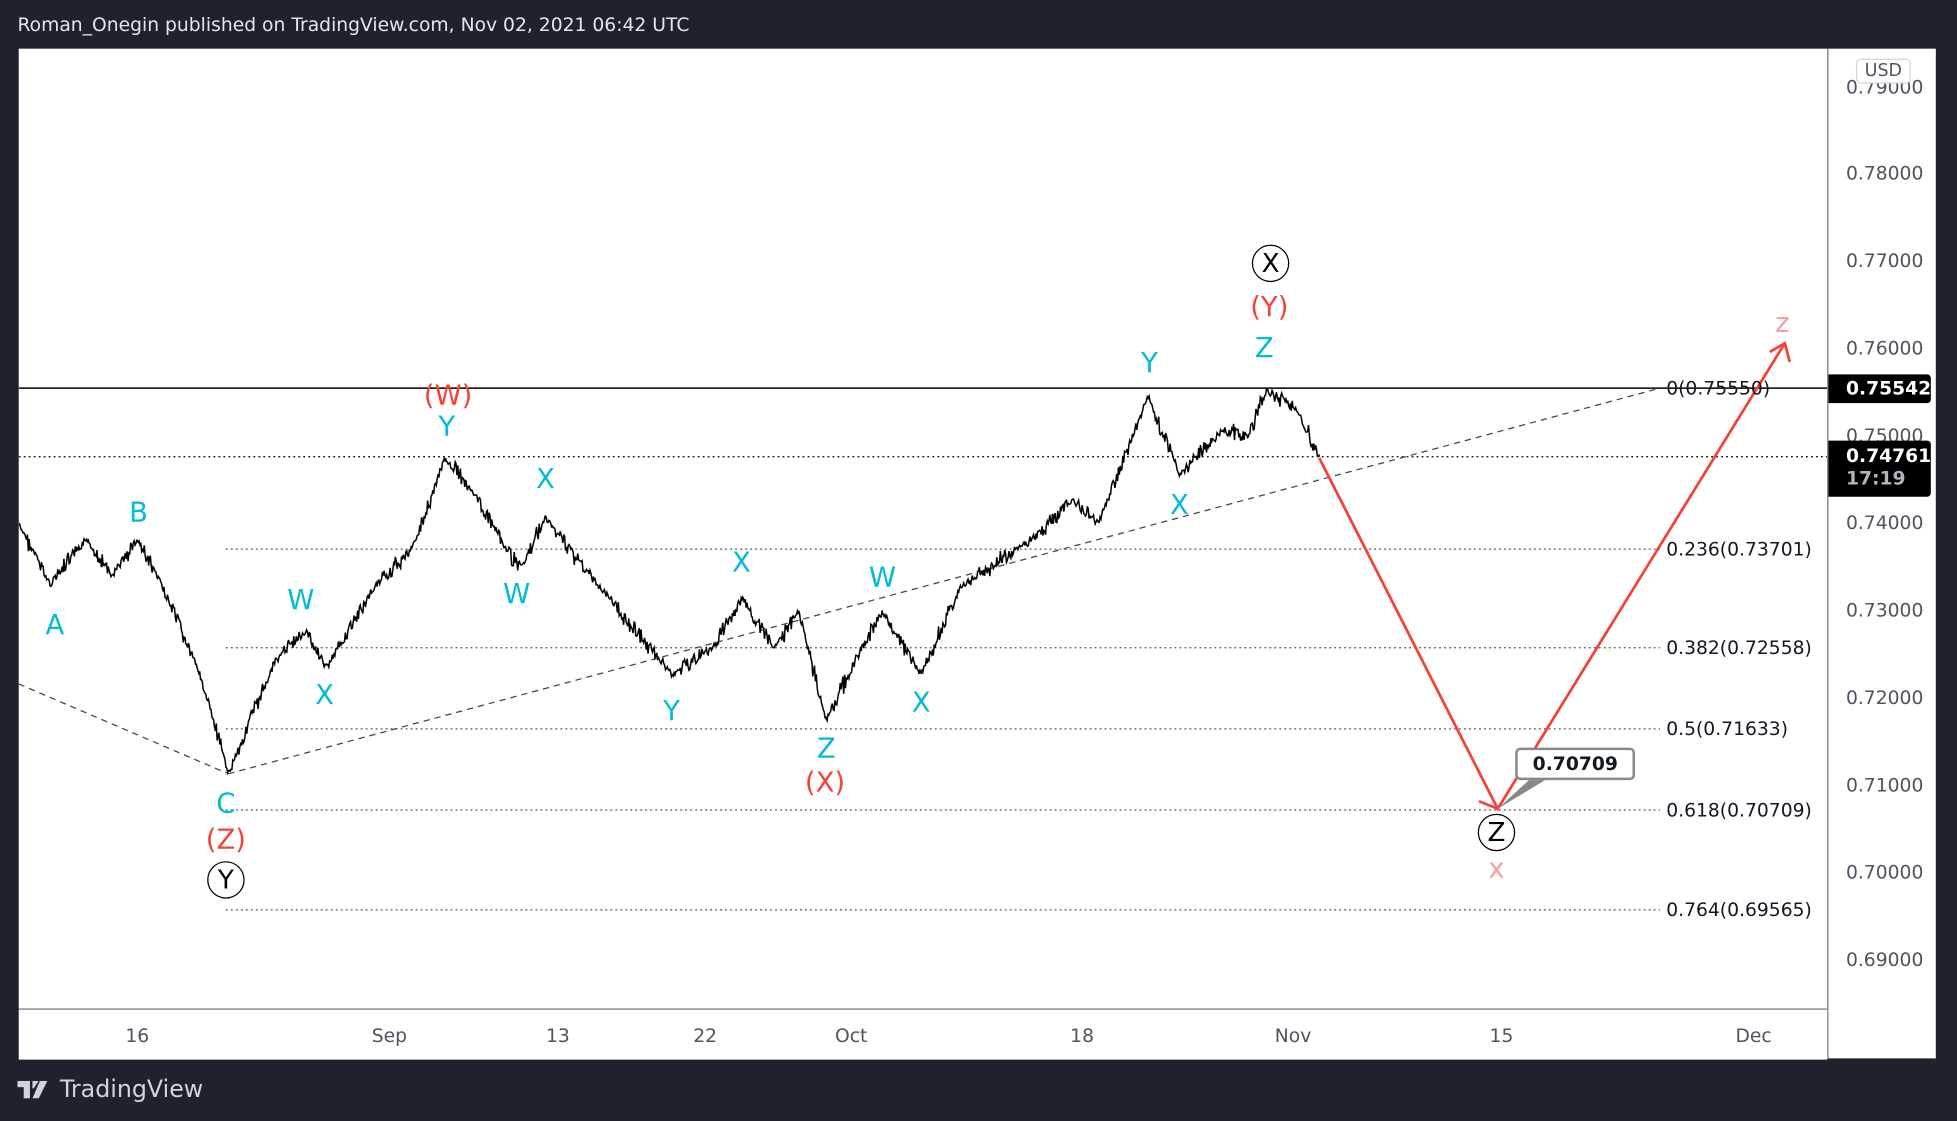  I want to click on time-tick: Dec, so click(1753, 1036).